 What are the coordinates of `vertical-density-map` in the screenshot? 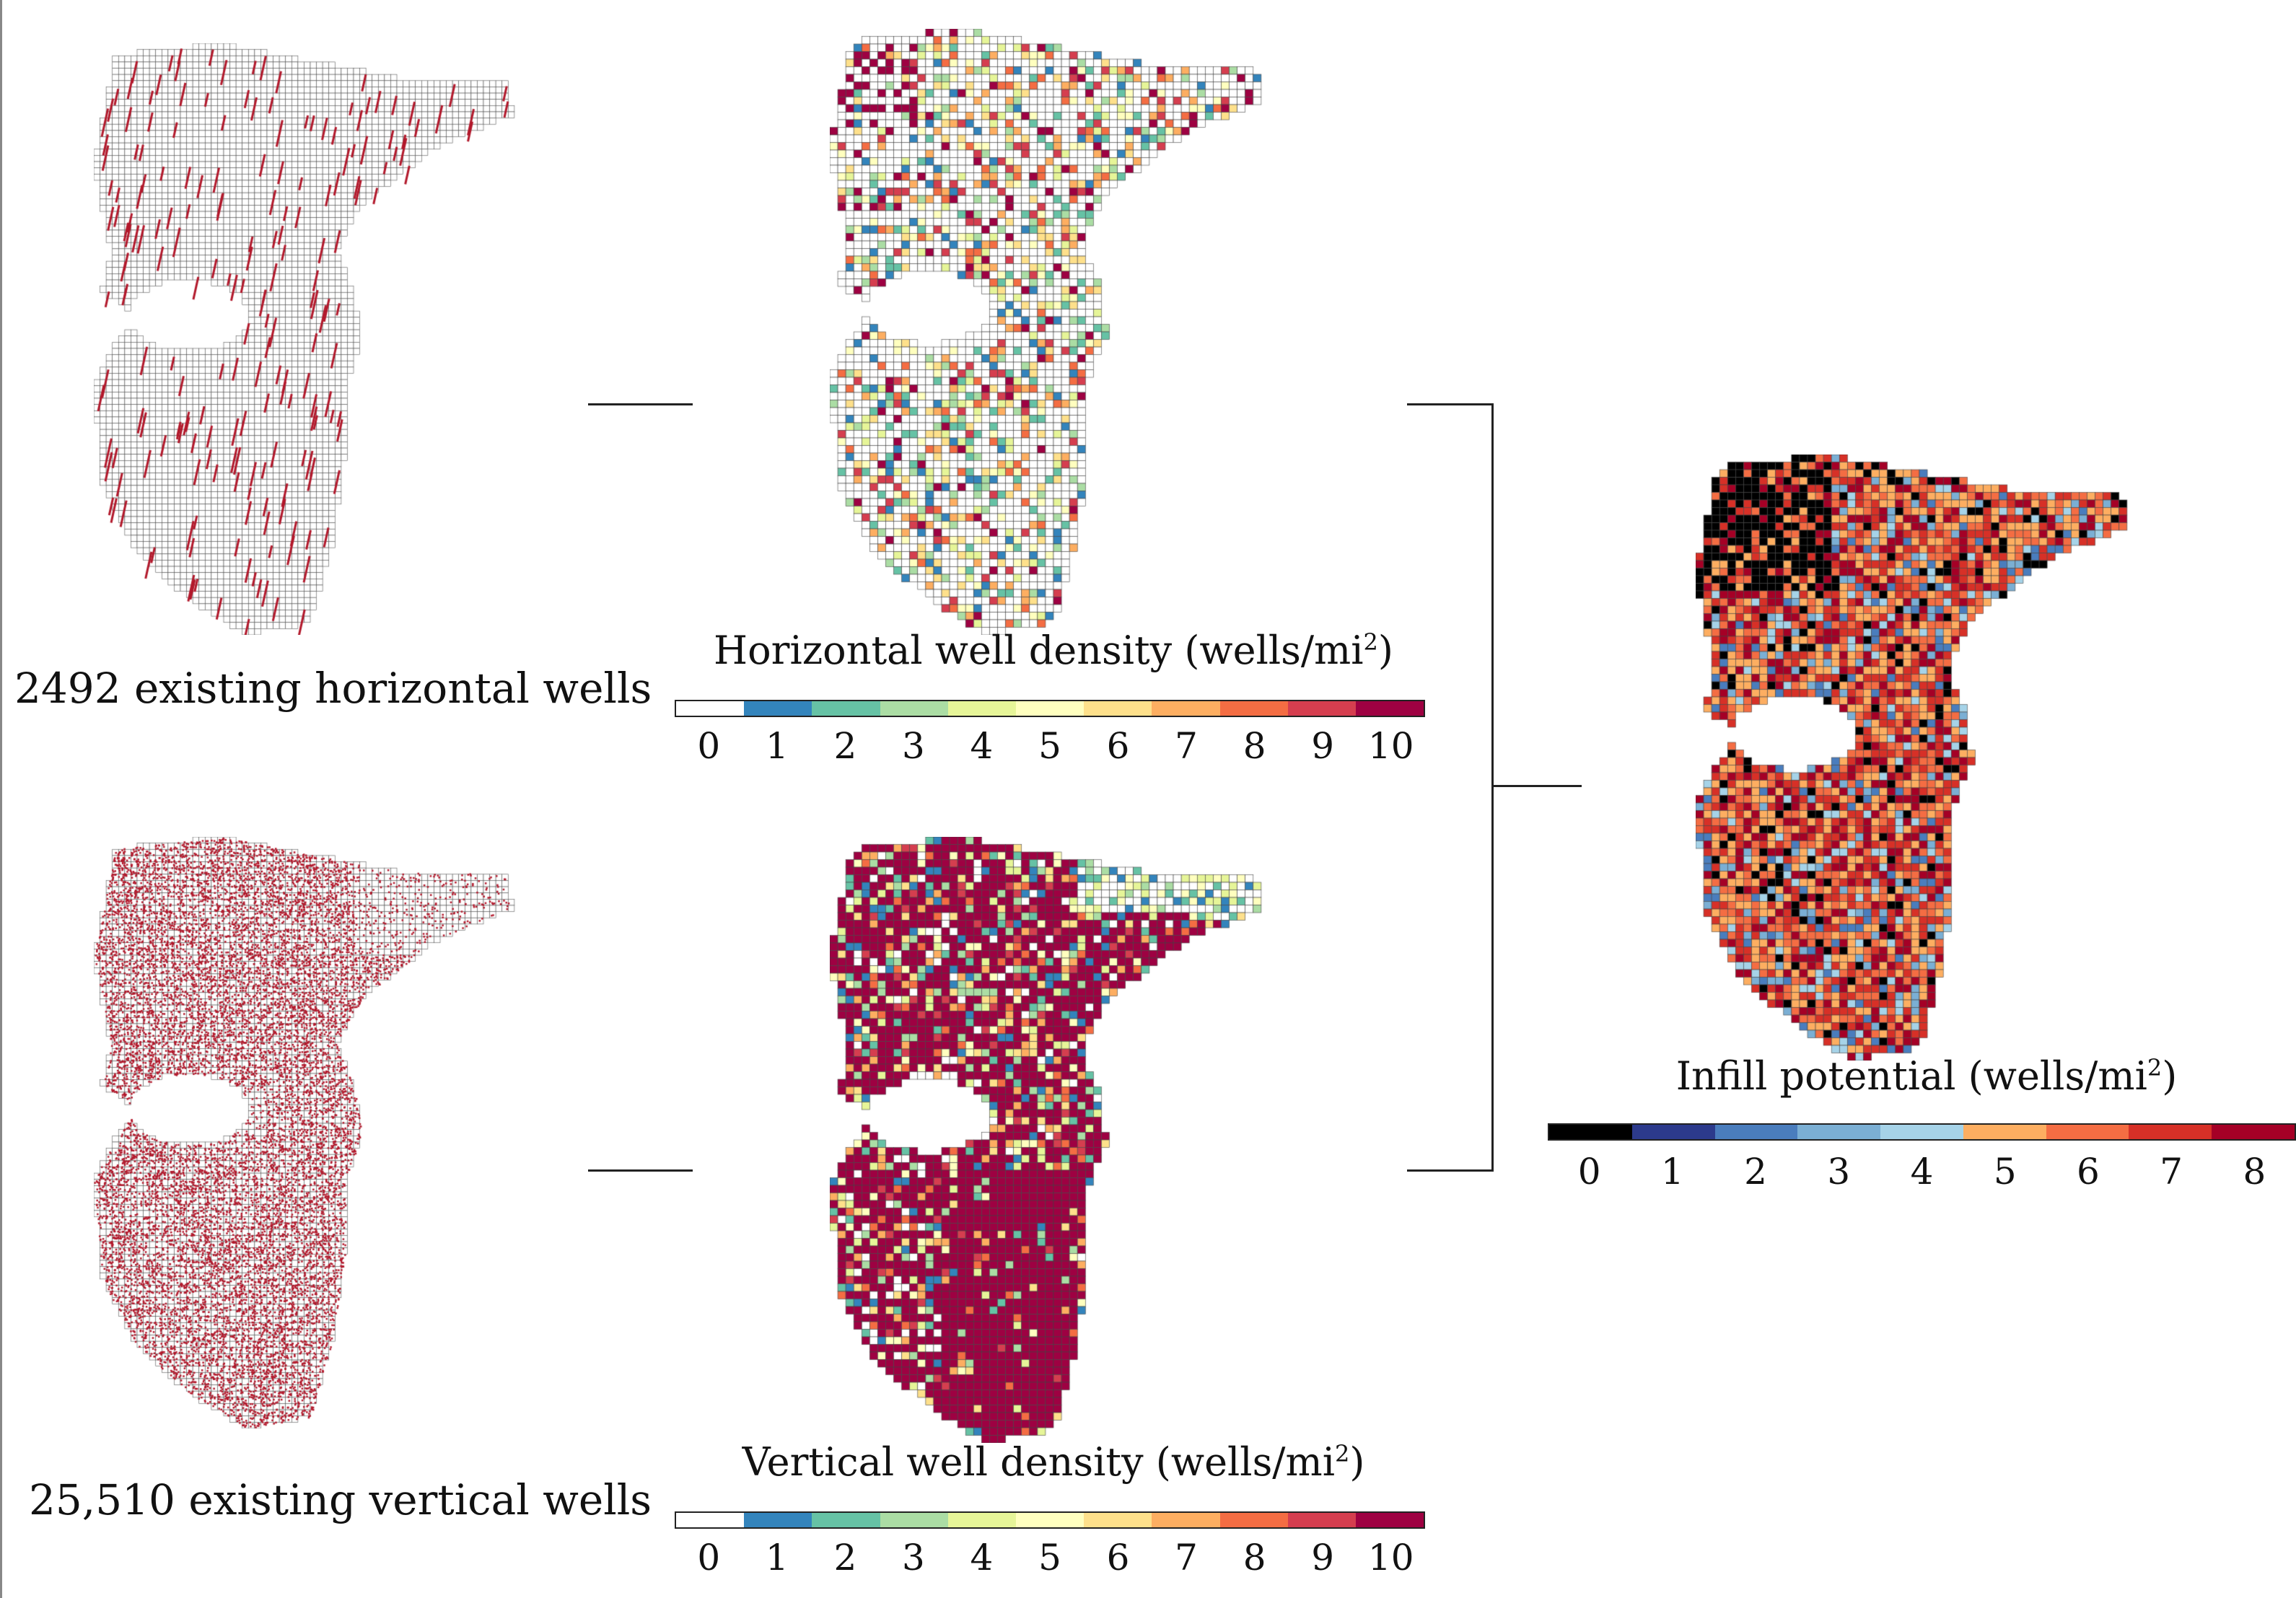 It's located at (1053, 1140).